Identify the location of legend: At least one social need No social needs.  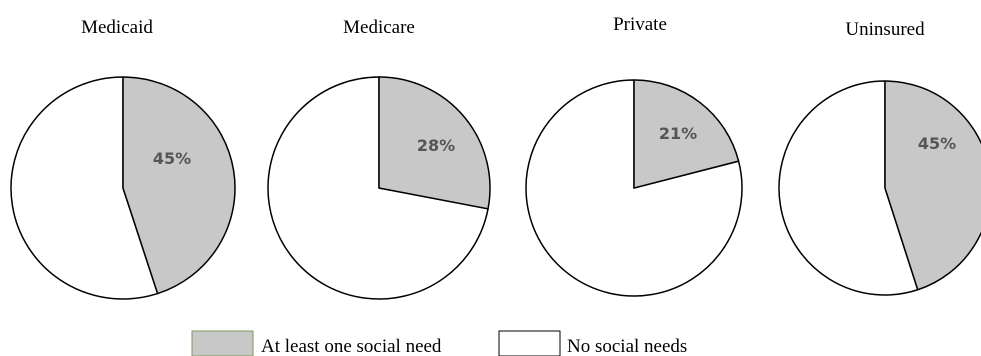
(439, 343).